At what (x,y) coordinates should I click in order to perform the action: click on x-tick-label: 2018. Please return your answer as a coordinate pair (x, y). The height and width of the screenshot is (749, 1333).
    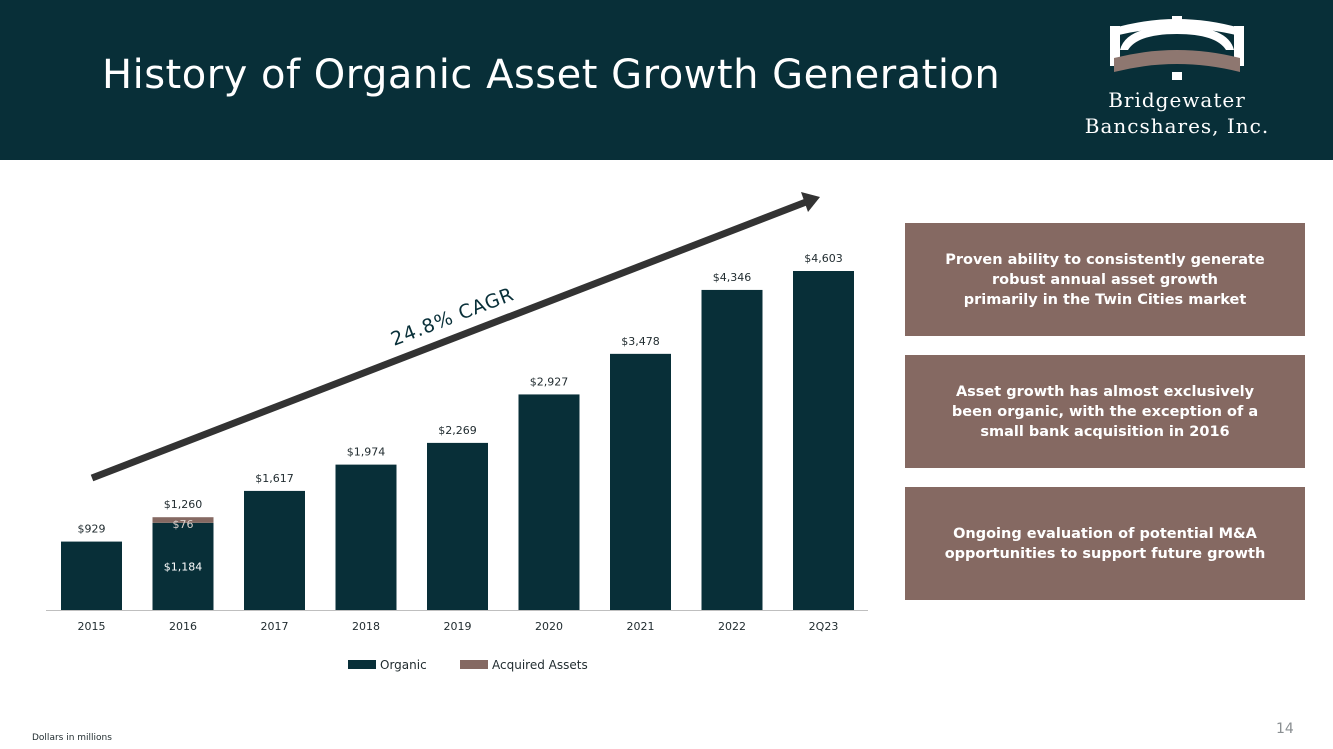
    Looking at the image, I should click on (366, 626).